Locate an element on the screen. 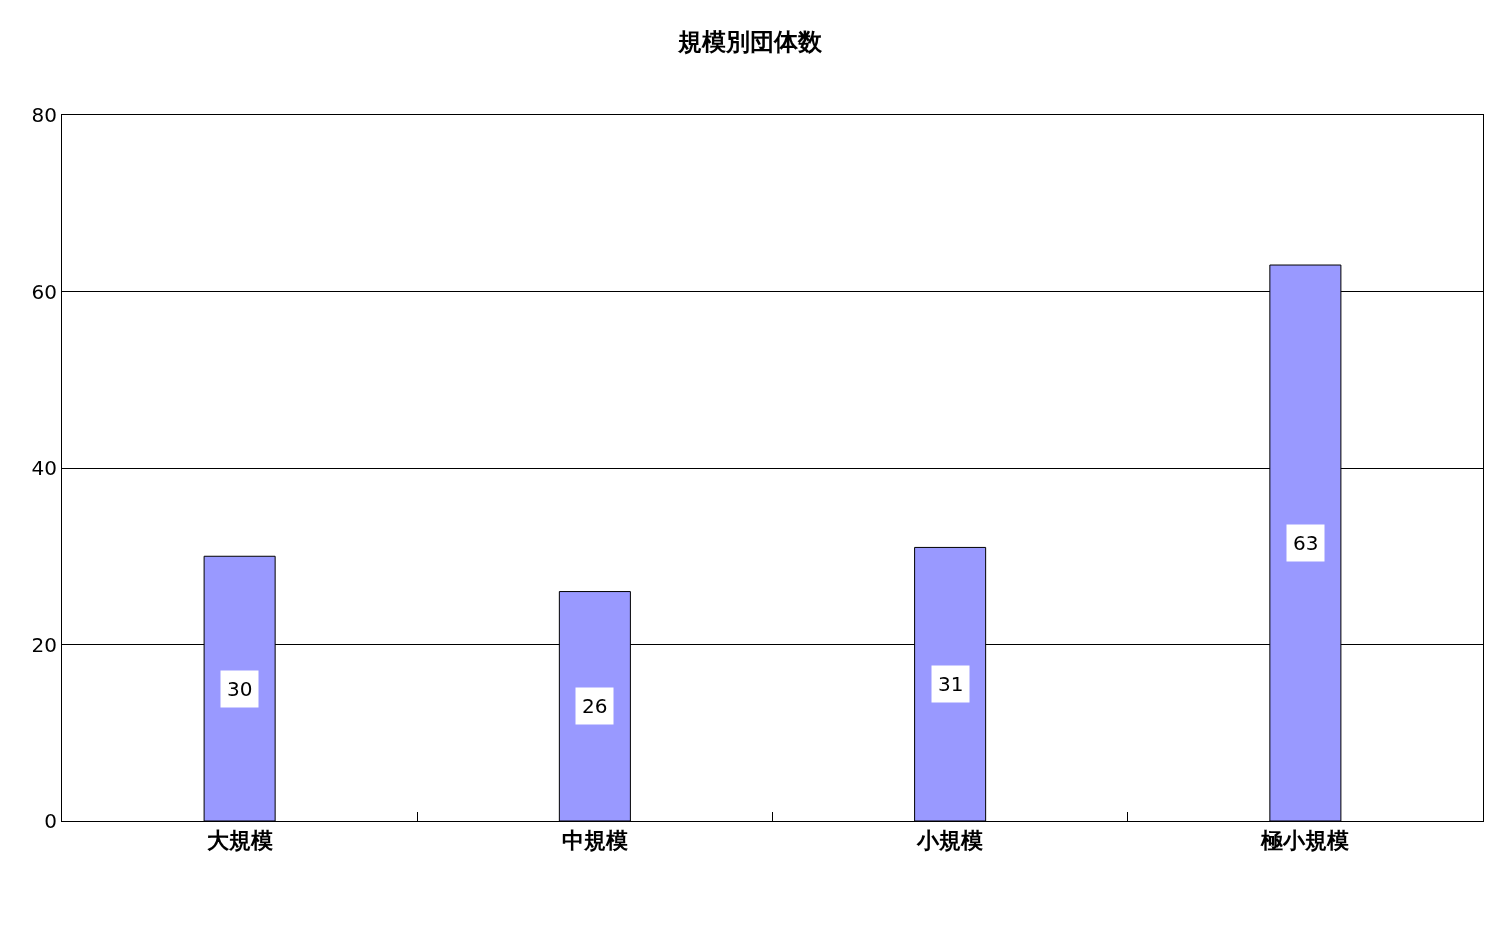 The image size is (1499, 926). data-label: 31 is located at coordinates (951, 684).